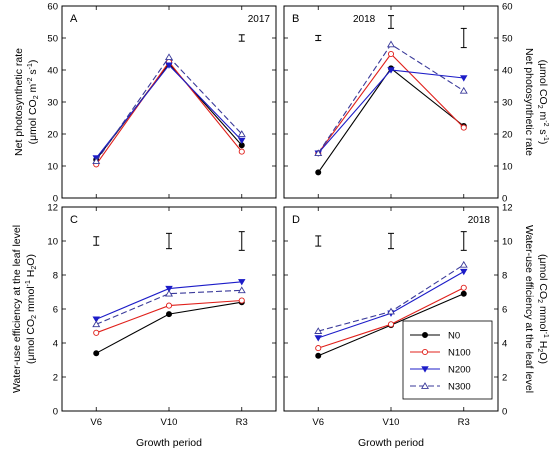 This screenshot has width=550, height=457. I want to click on panel-d-year: 2018, so click(479, 220).